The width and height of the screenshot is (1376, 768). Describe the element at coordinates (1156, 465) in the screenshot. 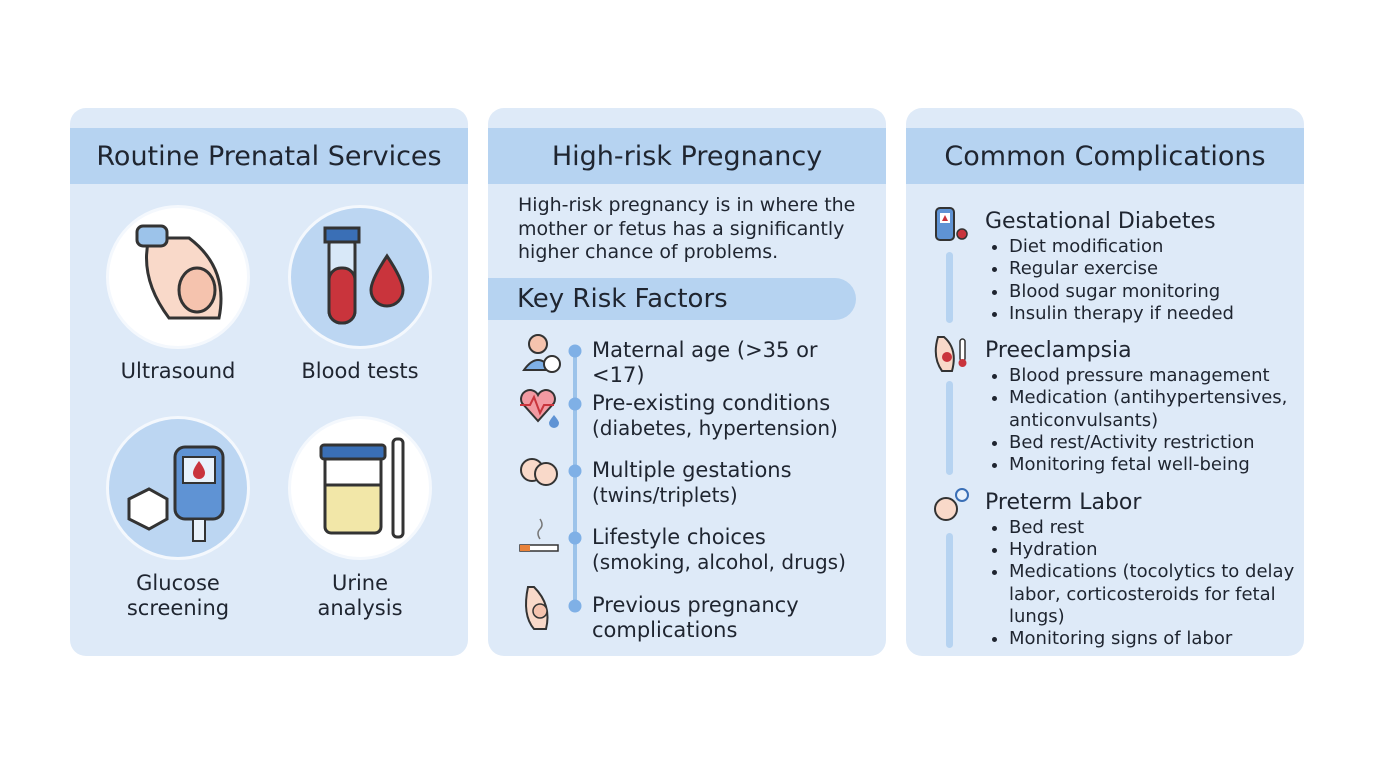

I see `treatment: Monitoring fetal well-being` at that location.